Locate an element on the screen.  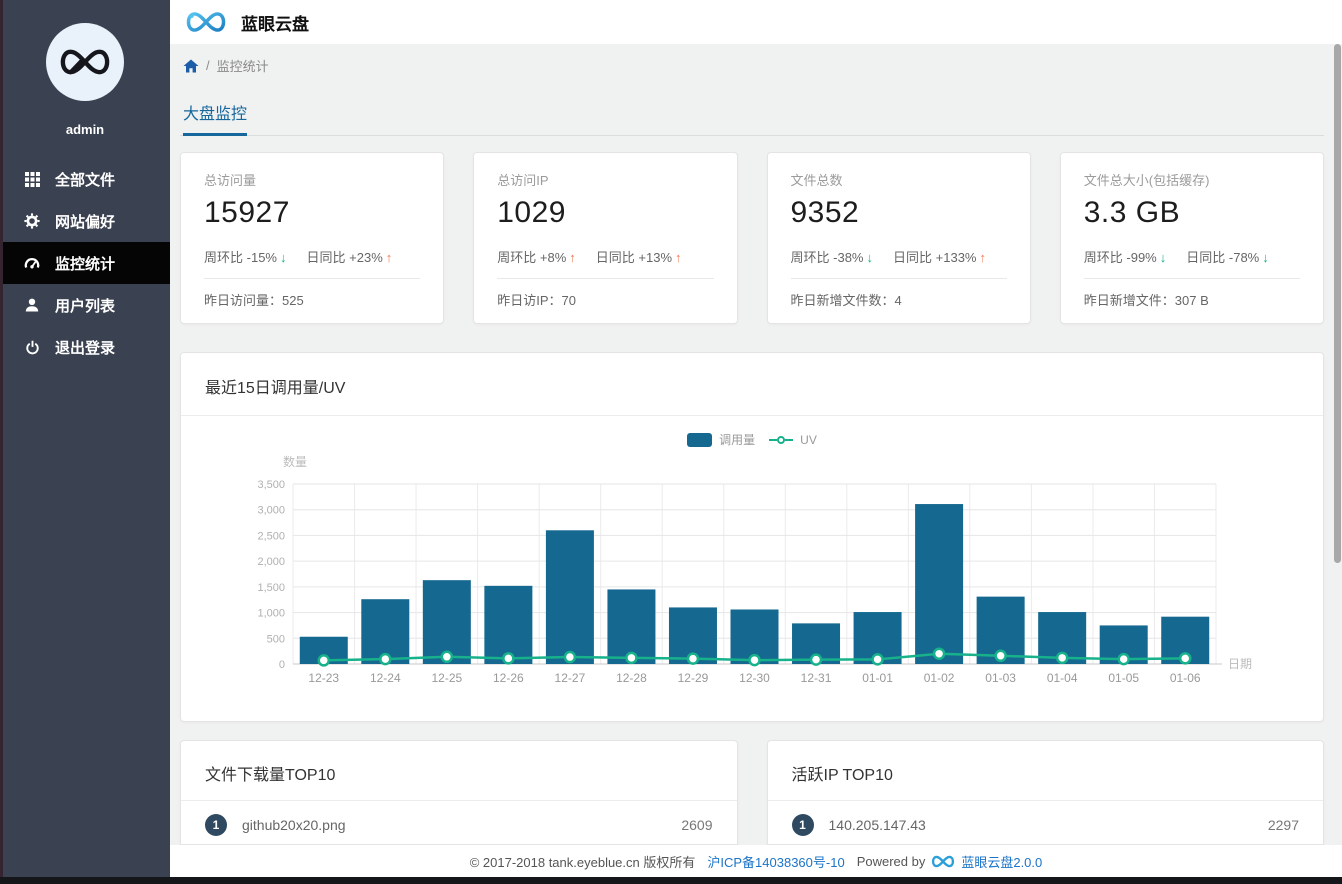
stat-value: 3.3 GB is located at coordinates (1132, 212).